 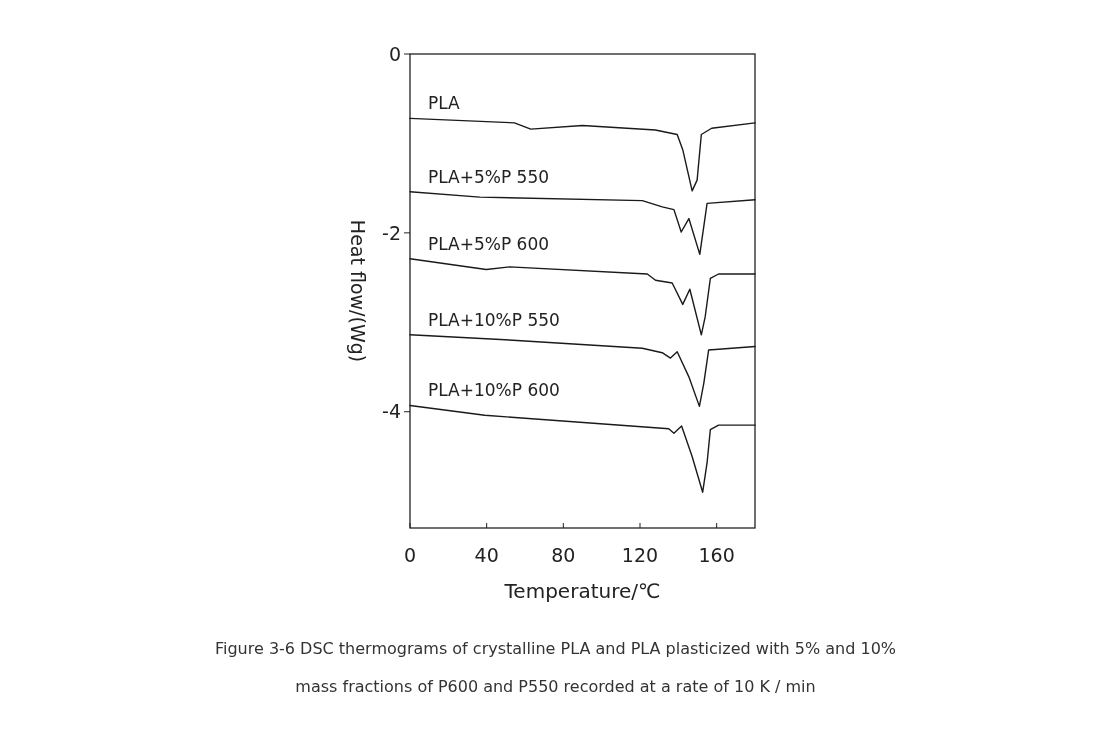 What do you see at coordinates (582, 591) in the screenshot?
I see `x-axis-title: Temperature/℃` at bounding box center [582, 591].